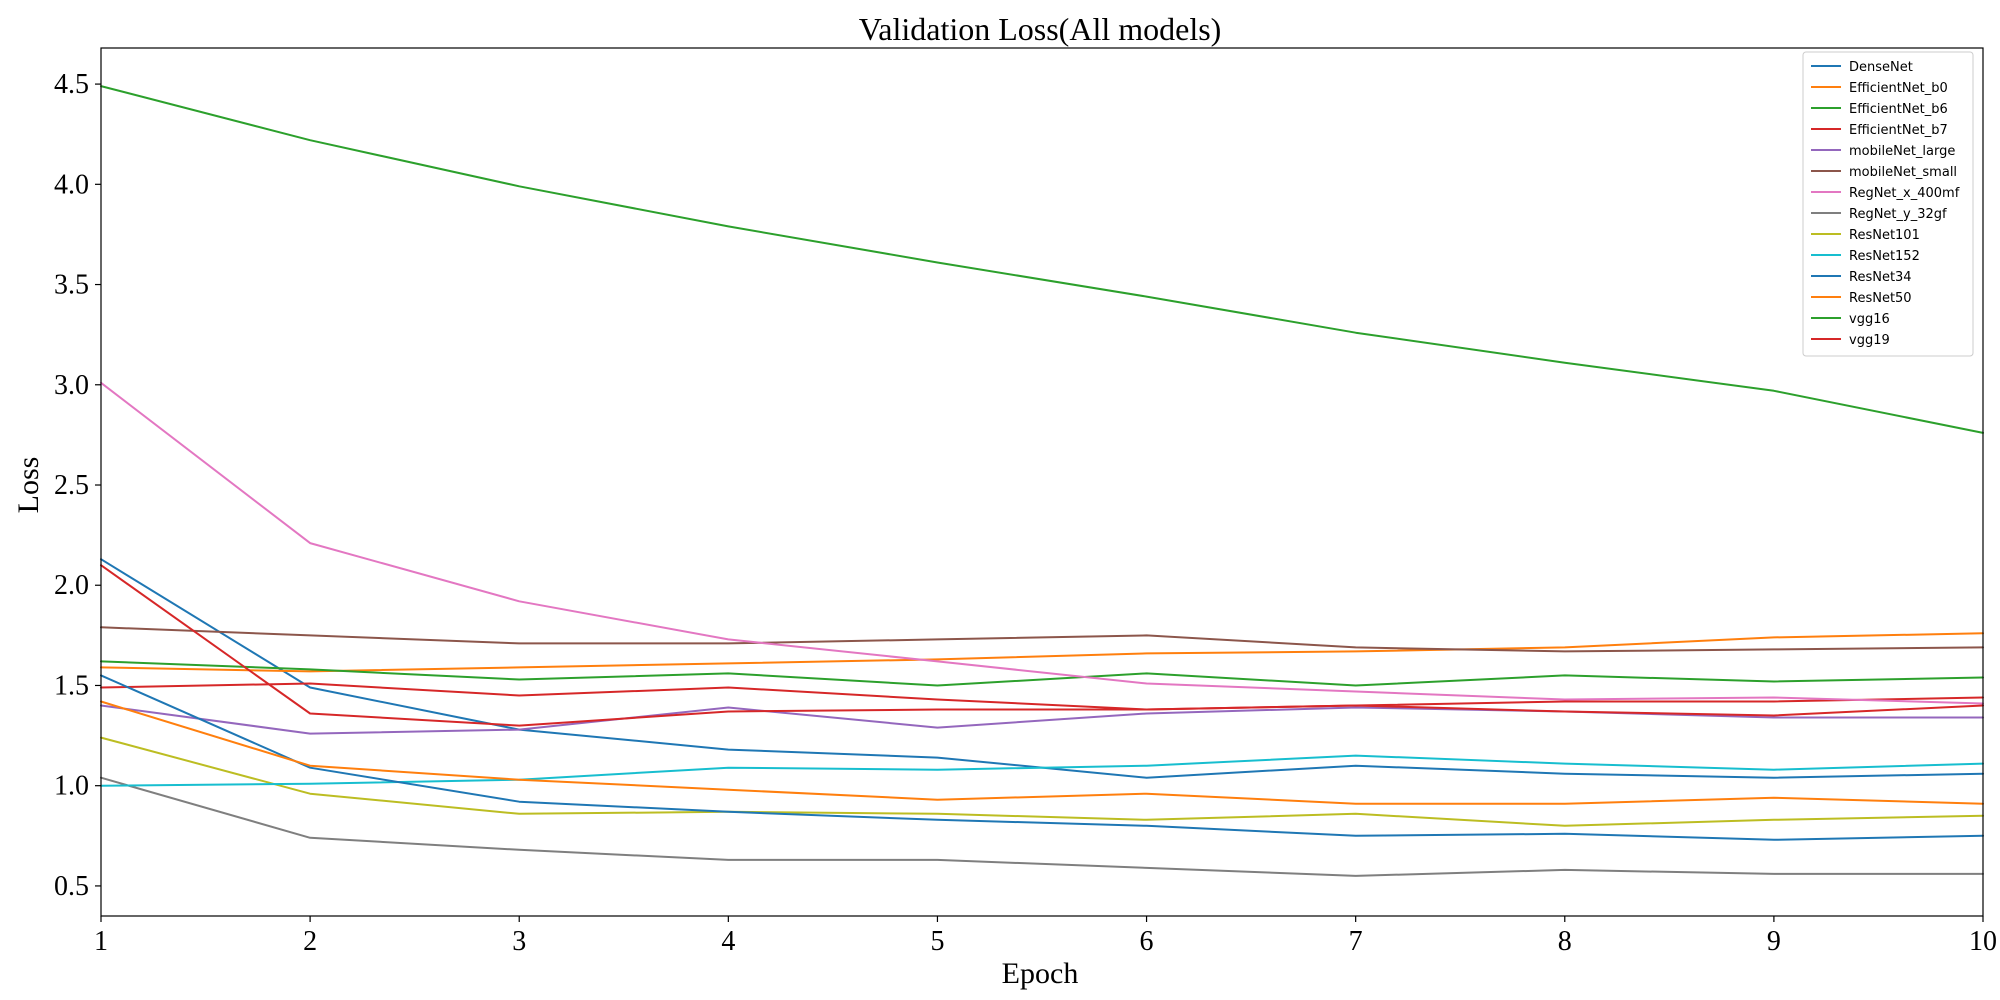  I want to click on y-axis-ticks: 0.5 1.0 1.5 2.0 2.5 3.0 3.5 4.0 4.5, so click(77, 485).